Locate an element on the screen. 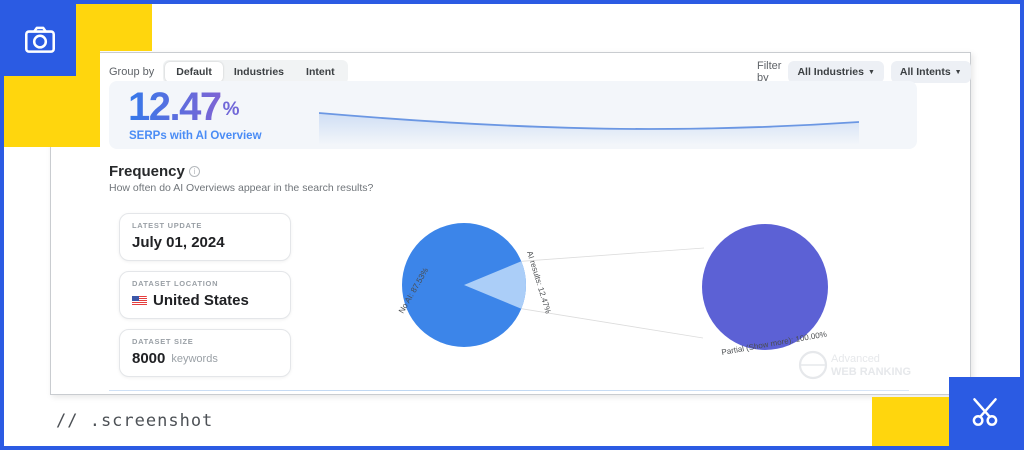  camera-icon is located at coordinates (40, 39).